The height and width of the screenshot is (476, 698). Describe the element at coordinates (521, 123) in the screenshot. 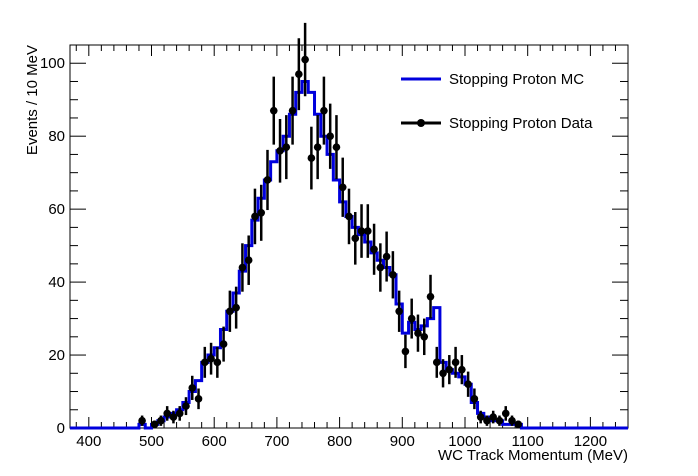

I see `legend-data-label: Stopping Proton Data` at that location.